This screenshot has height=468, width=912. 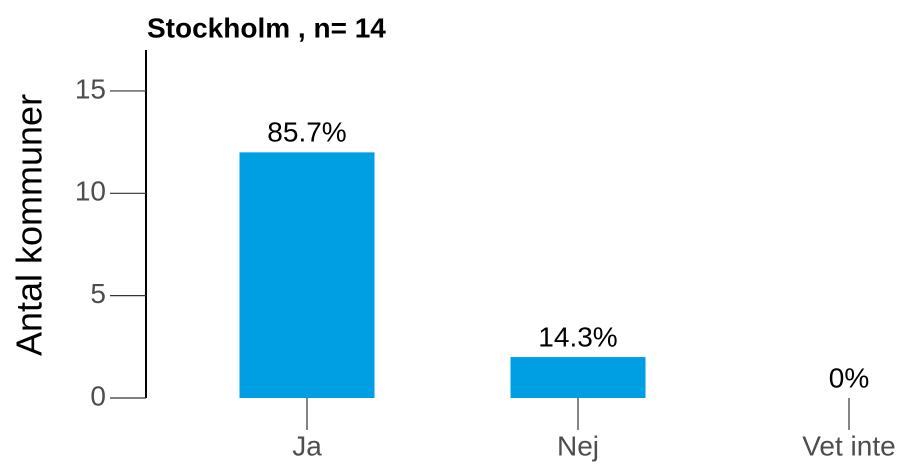 What do you see at coordinates (306, 132) in the screenshot?
I see `data-label: 85.7%` at bounding box center [306, 132].